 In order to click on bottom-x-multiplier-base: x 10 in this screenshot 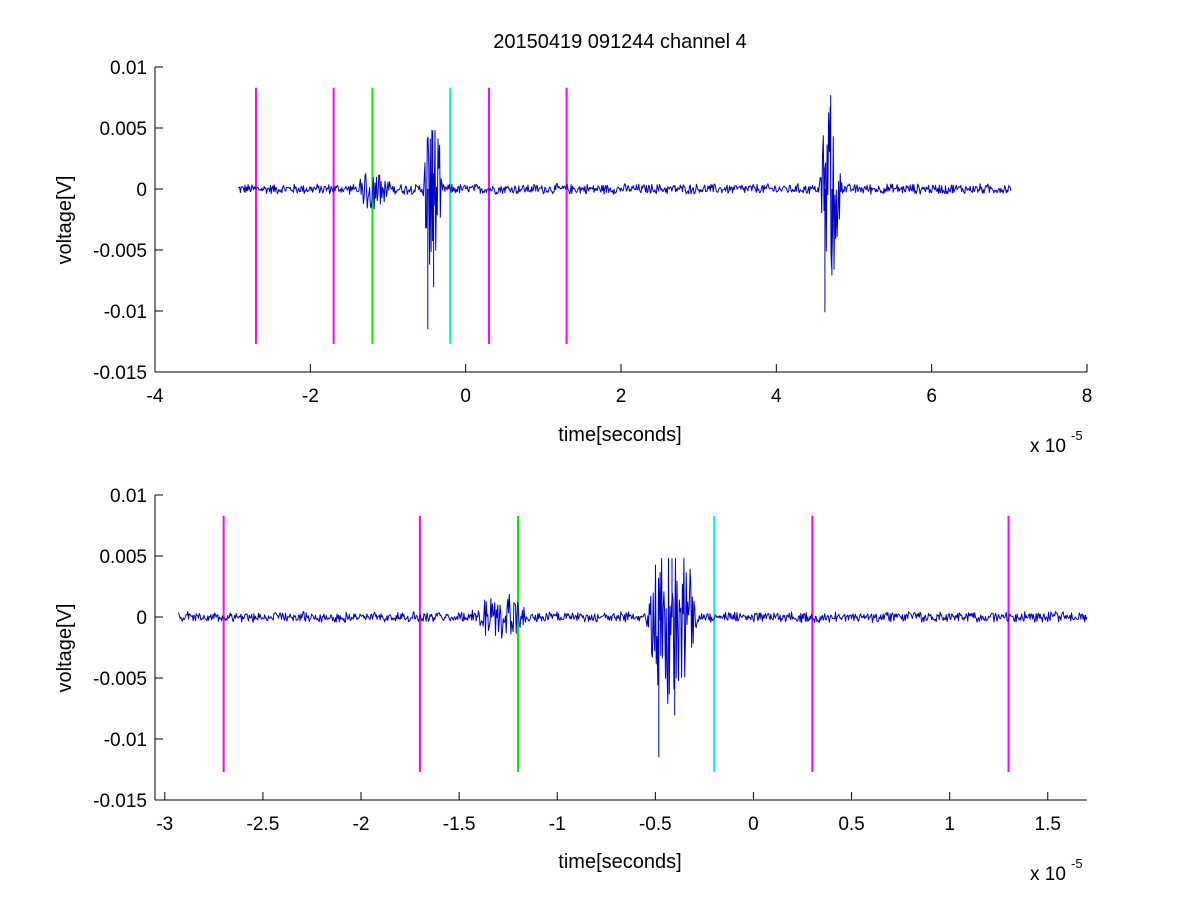, I will do `click(1048, 874)`.